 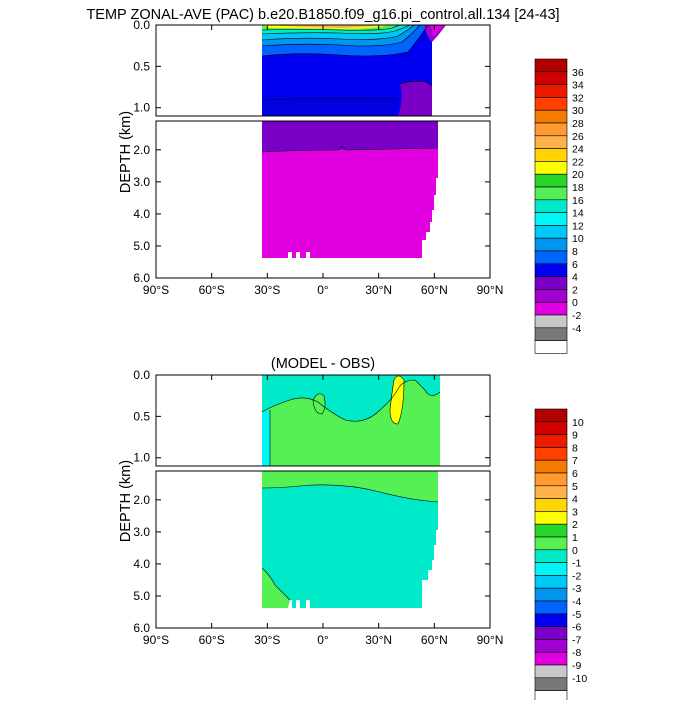 I want to click on colorbar-label: -8, so click(x=576, y=653).